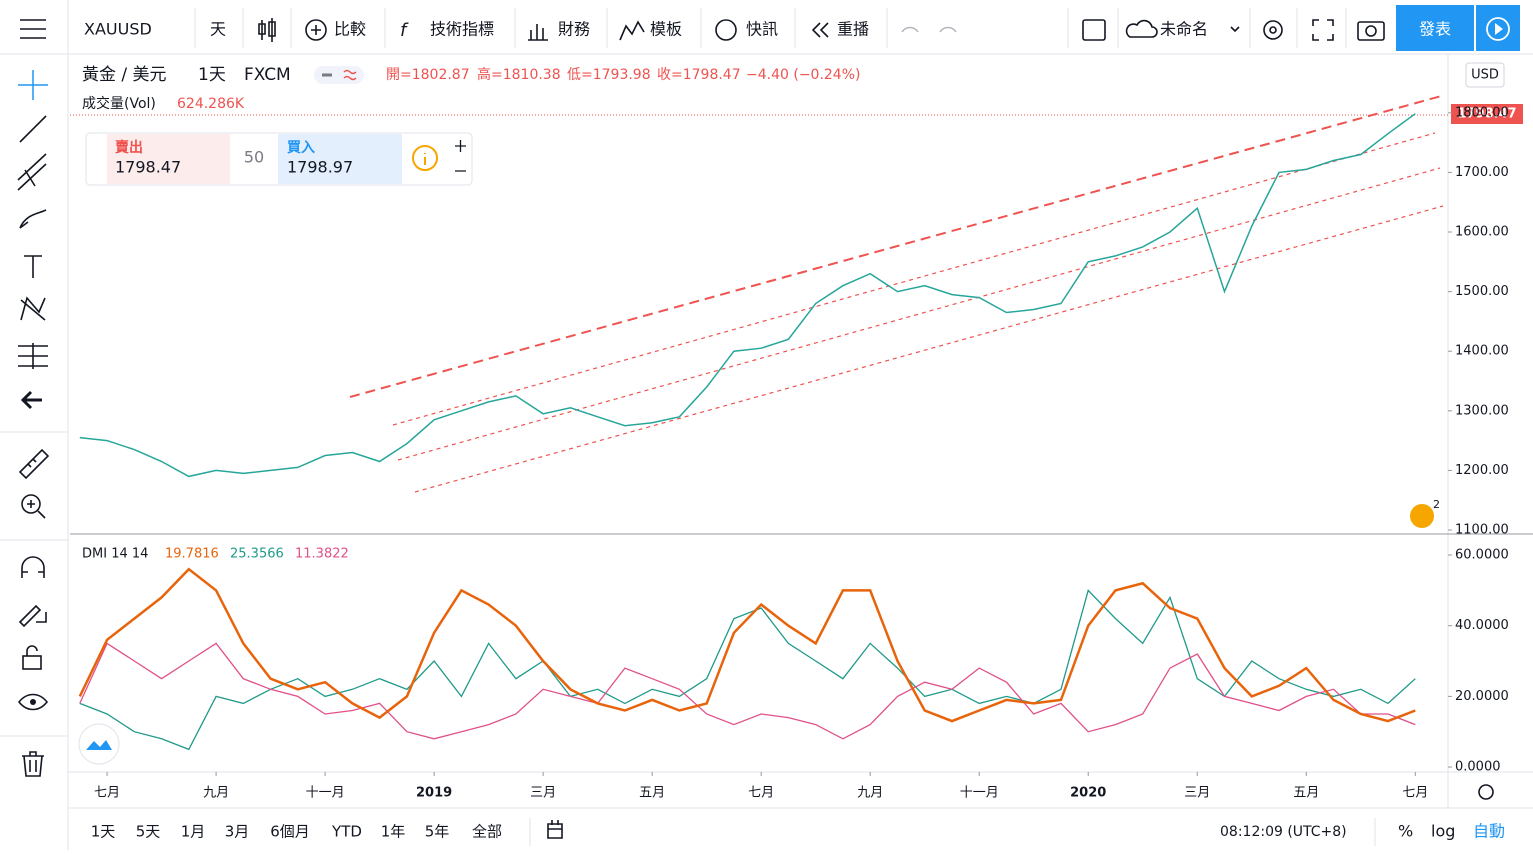  What do you see at coordinates (192, 554) in the screenshot?
I see `dmi-adx: 19.7816` at bounding box center [192, 554].